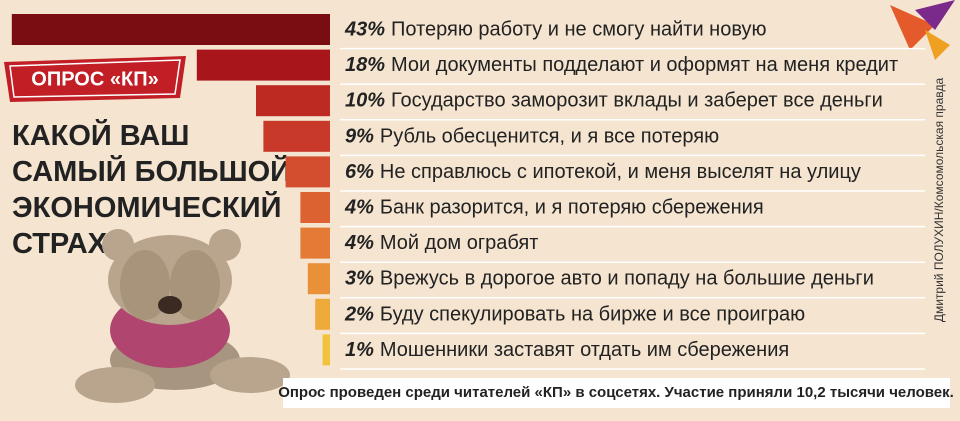 The image size is (960, 421). I want to click on value-label: 10%, so click(365, 101).